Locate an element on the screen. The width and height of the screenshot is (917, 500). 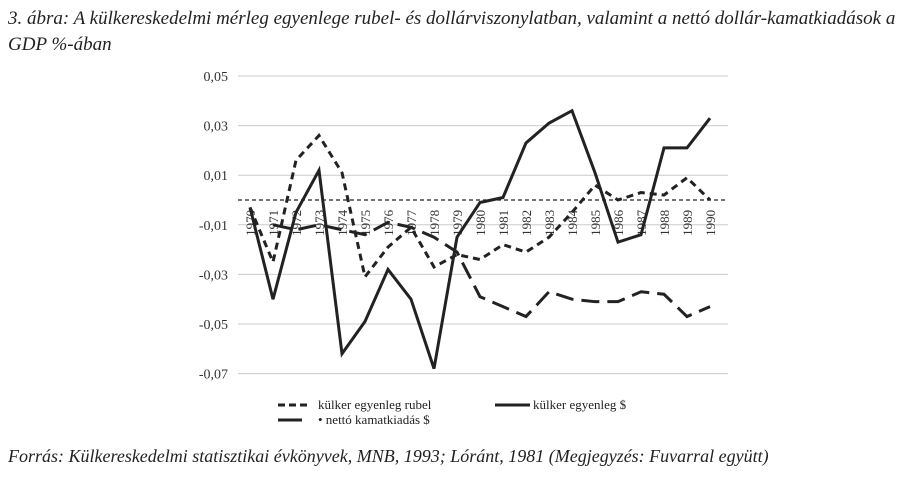
x-tick-label: 1989 is located at coordinates (687, 223).